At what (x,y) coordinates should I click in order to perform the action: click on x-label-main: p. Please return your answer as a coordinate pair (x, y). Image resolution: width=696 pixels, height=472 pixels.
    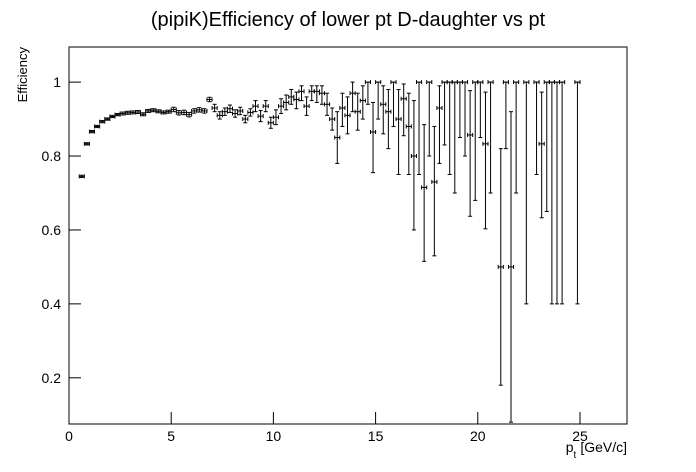
    Looking at the image, I should click on (570, 447).